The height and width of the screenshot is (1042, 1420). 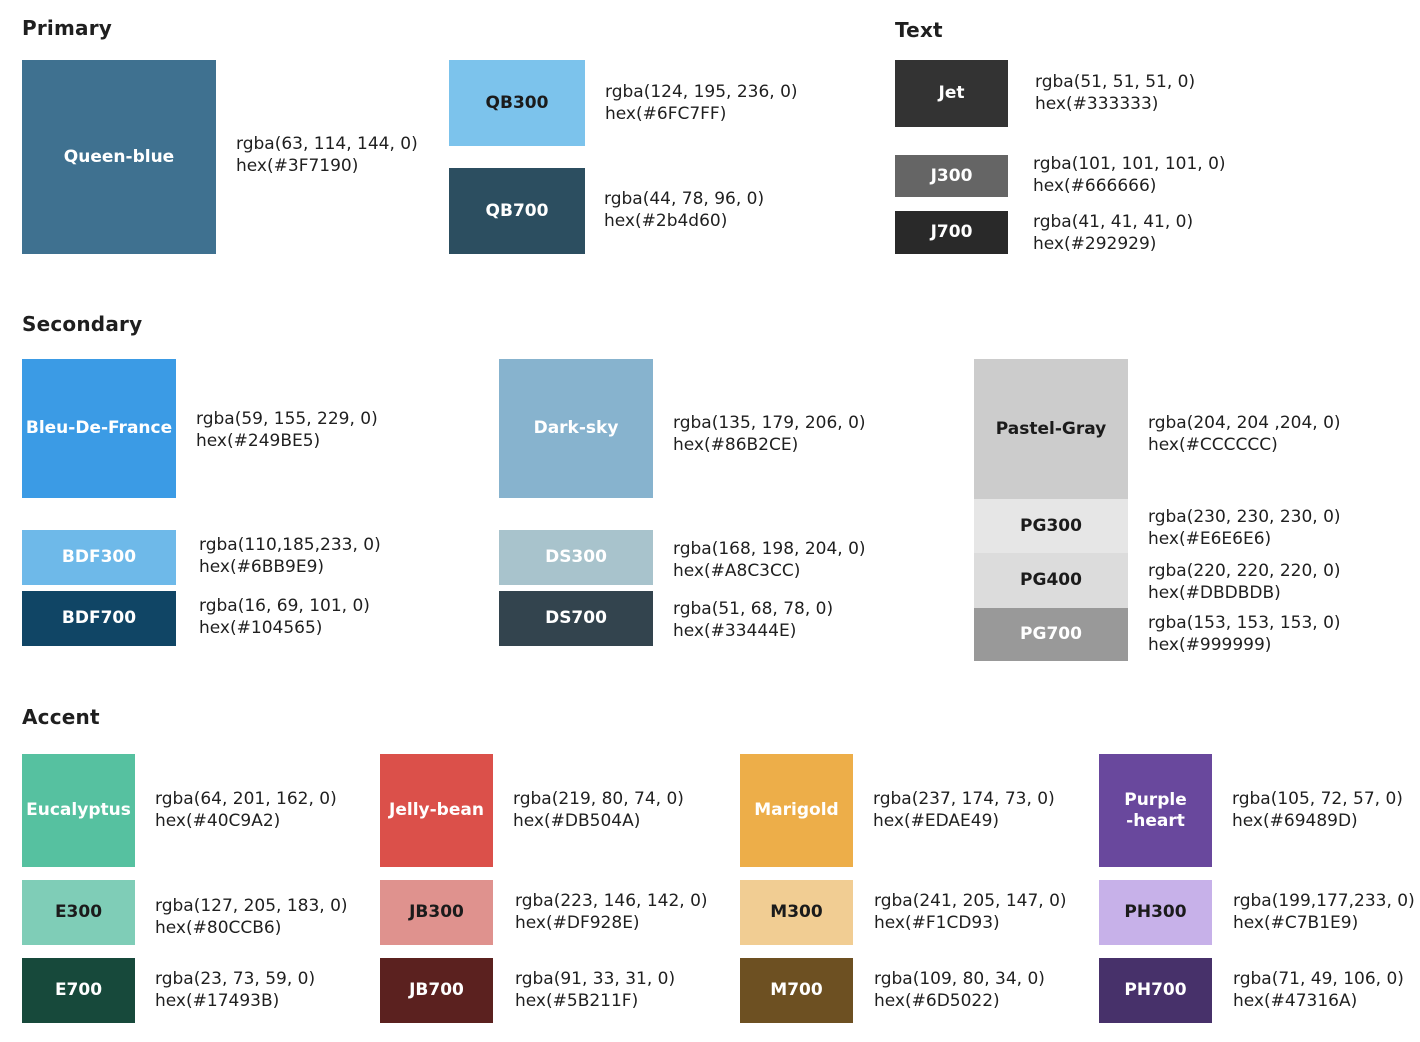 I want to click on swatch-ph700: PH700, so click(x=1155, y=990).